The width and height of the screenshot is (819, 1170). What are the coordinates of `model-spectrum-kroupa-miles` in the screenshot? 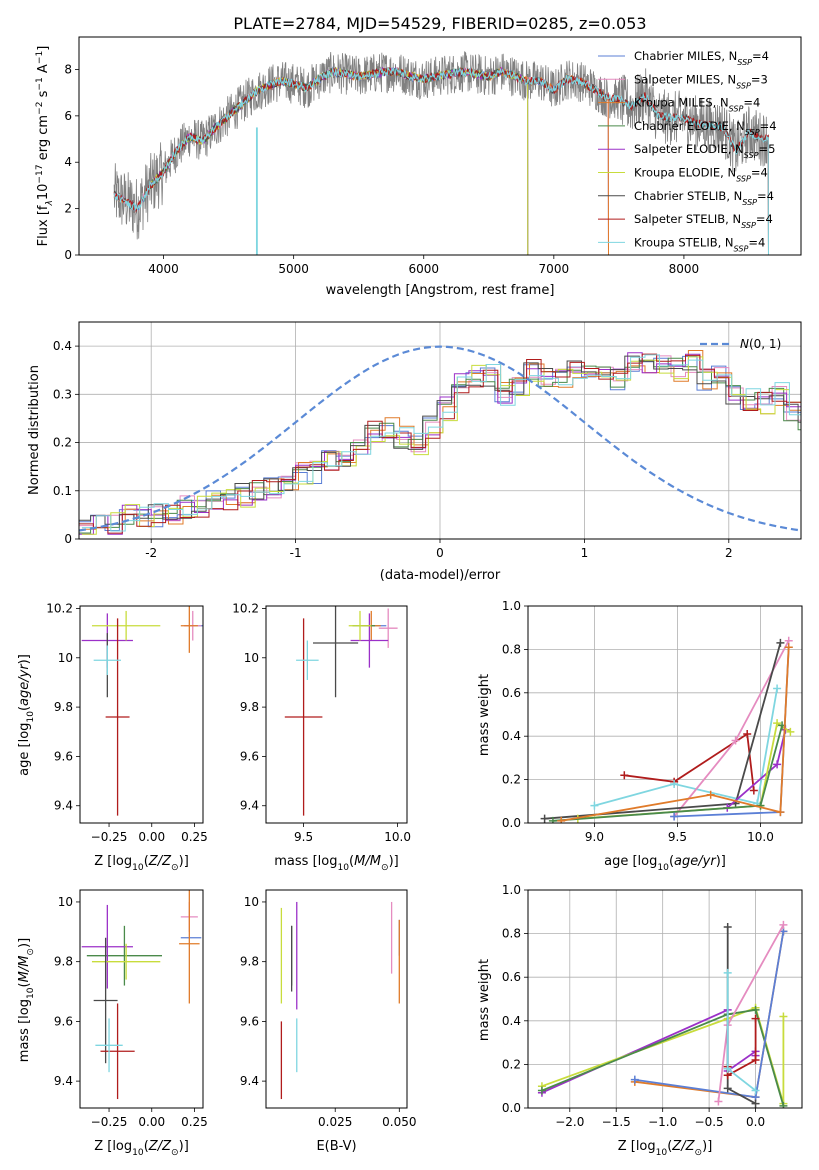 It's located at (361, 160).